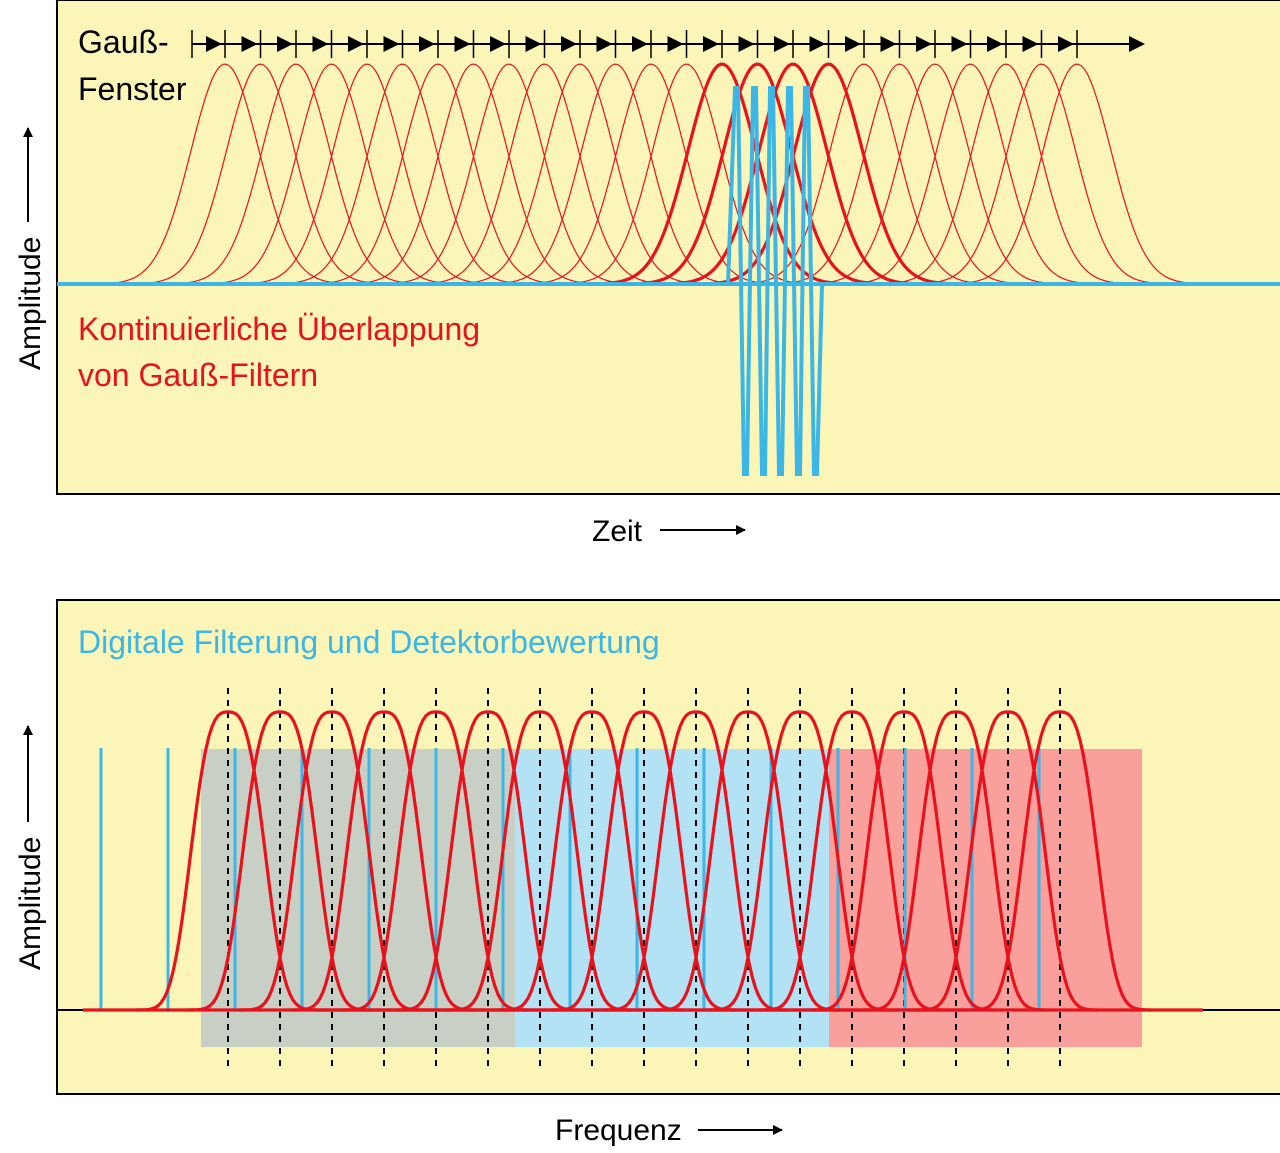 The width and height of the screenshot is (1280, 1153). Describe the element at coordinates (279, 329) in the screenshot. I see `overlap-label-line1: Kontinuierliche Überlappung` at that location.